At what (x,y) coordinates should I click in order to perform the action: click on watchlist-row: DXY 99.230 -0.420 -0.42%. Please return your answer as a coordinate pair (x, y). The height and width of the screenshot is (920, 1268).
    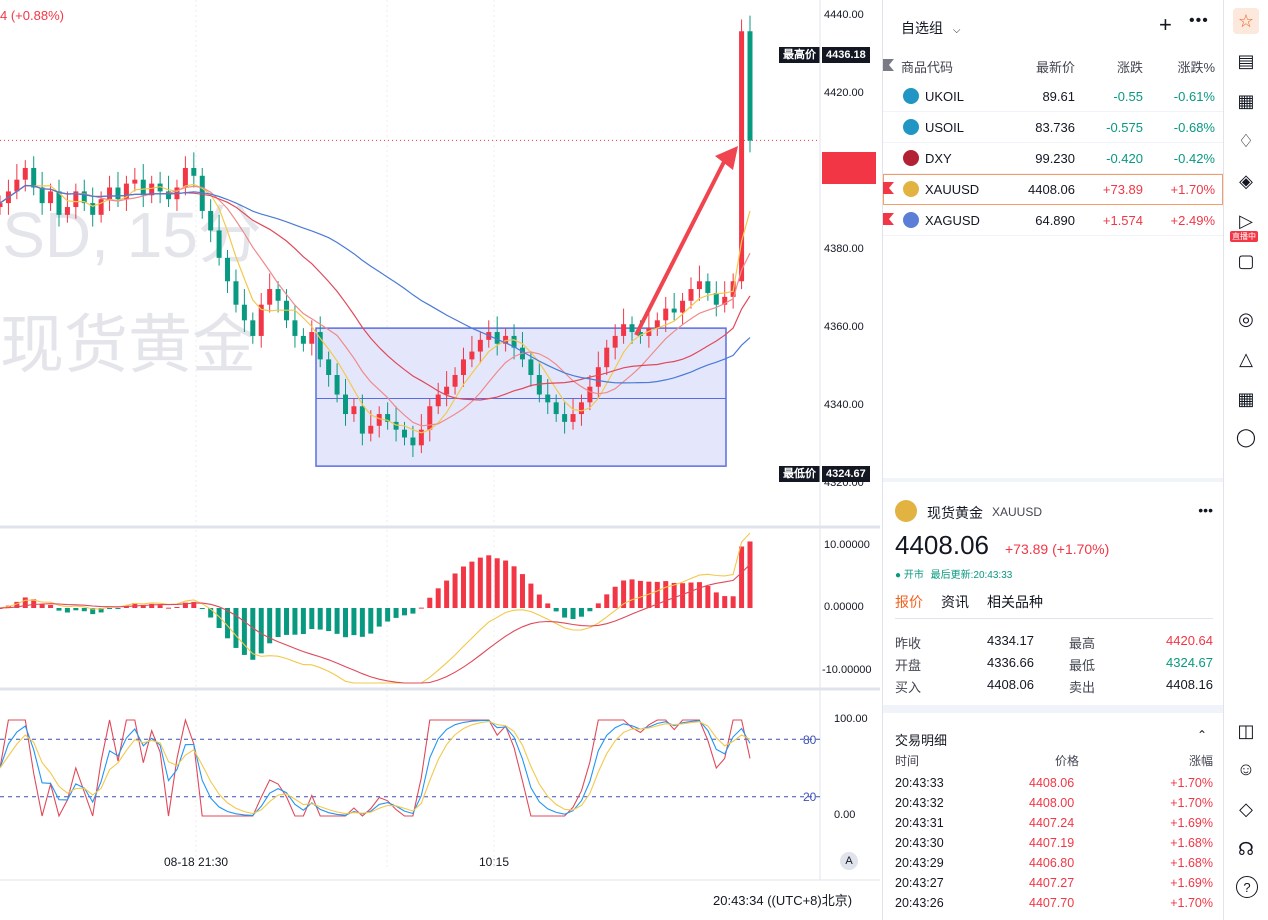
    Looking at the image, I should click on (1053, 158).